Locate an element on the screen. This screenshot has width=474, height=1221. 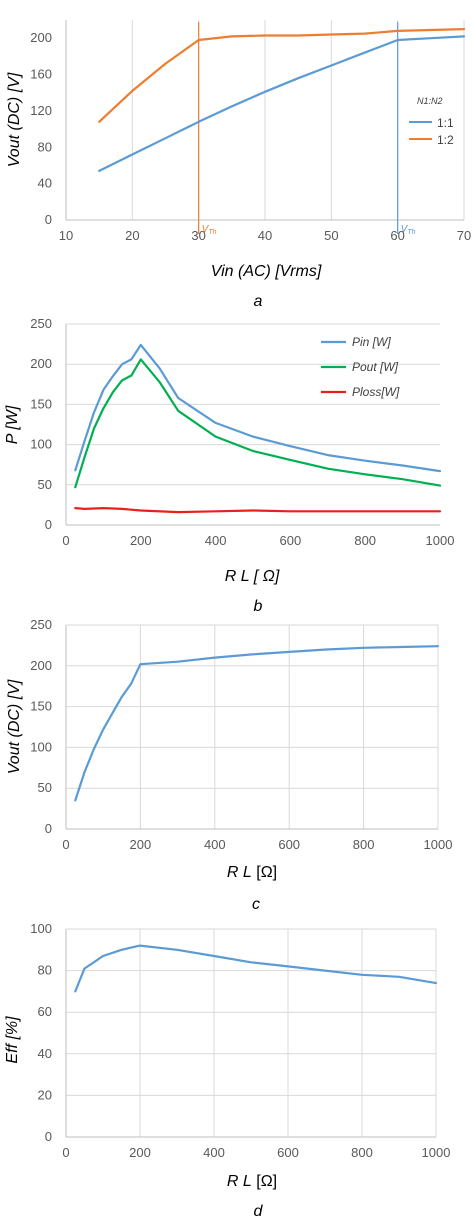
chart-a-series is located at coordinates (282, 100).